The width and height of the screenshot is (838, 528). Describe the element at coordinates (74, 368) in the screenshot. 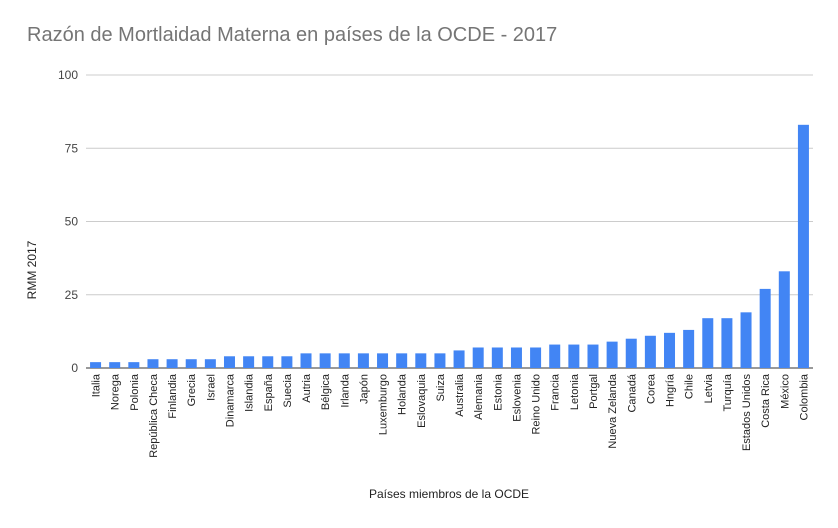

I see `y-tick-label: 0` at that location.